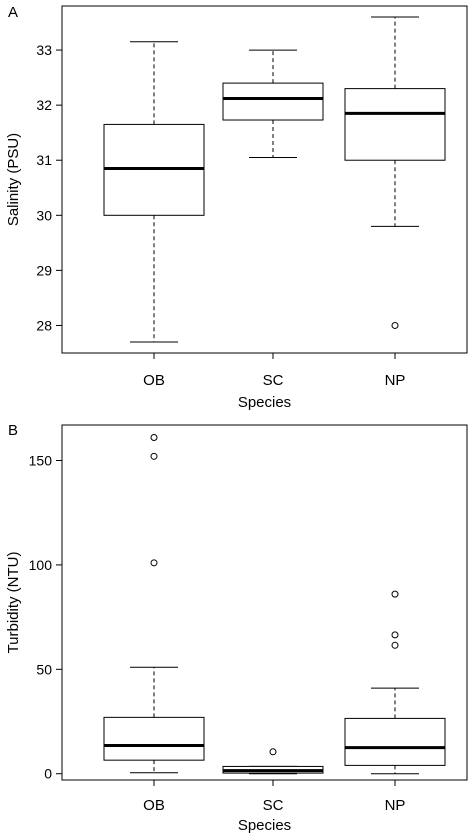  Describe the element at coordinates (44, 215) in the screenshot. I see `y-tick-label: 30` at that location.